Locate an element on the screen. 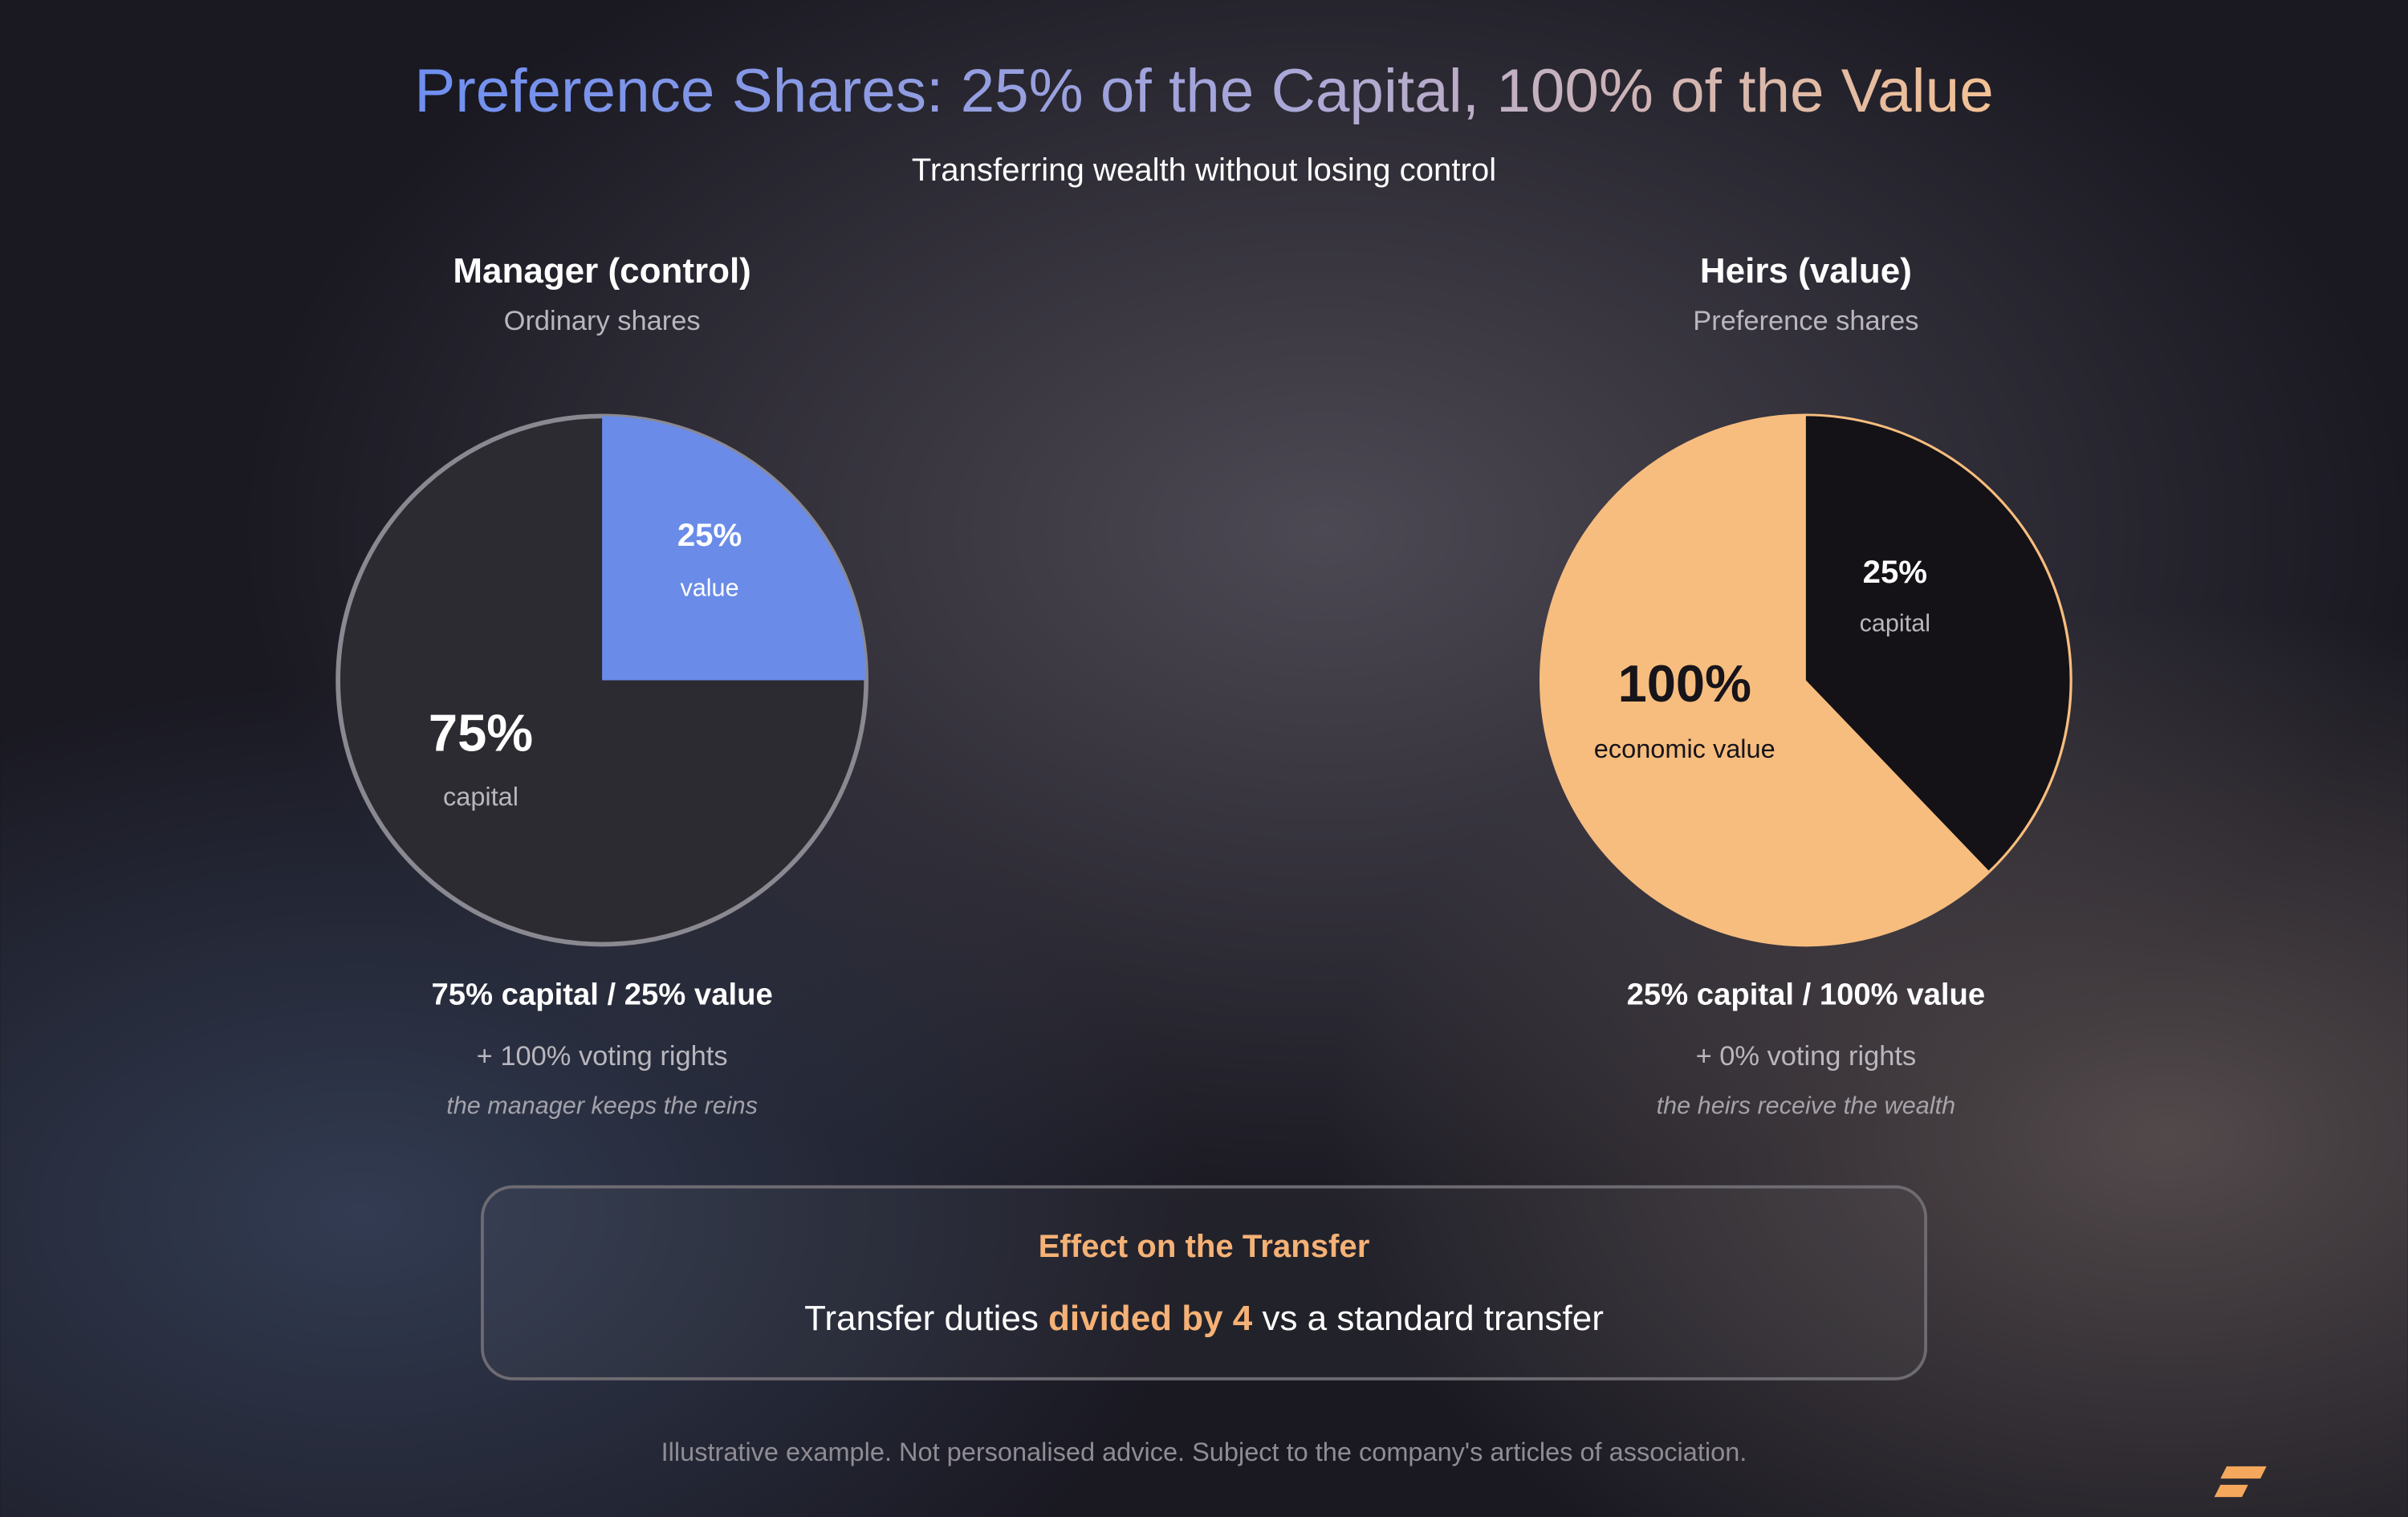  panel-voting: + 100% voting rights is located at coordinates (602, 1056).